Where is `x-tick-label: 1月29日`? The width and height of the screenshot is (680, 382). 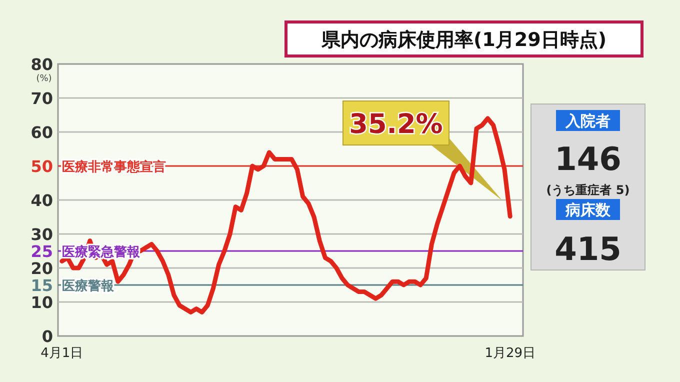
x-tick-label: 1月29日 is located at coordinates (510, 353).